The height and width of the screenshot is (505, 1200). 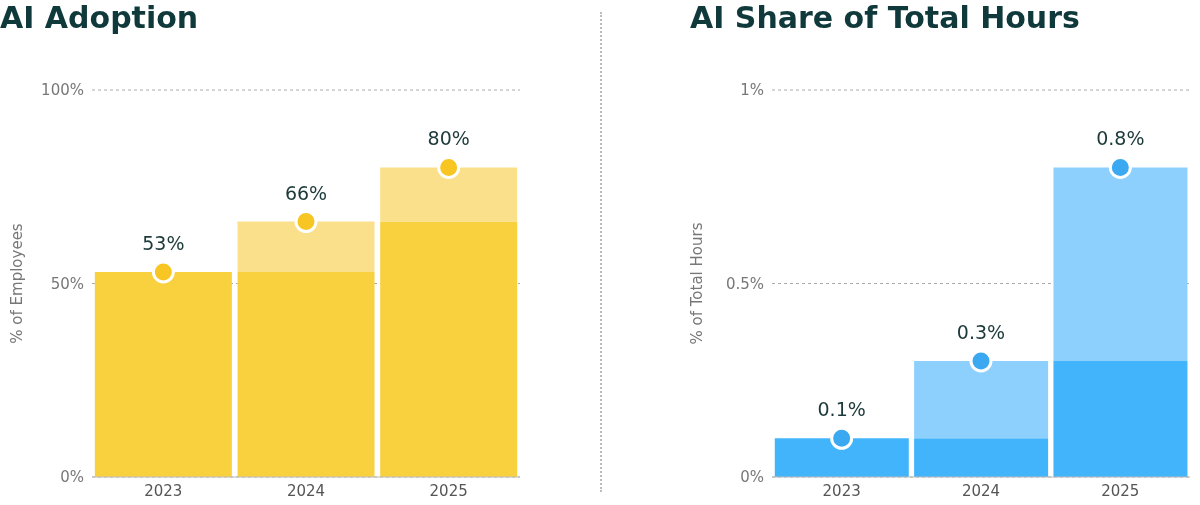 What do you see at coordinates (752, 90) in the screenshot?
I see `y-tick-label: 1%` at bounding box center [752, 90].